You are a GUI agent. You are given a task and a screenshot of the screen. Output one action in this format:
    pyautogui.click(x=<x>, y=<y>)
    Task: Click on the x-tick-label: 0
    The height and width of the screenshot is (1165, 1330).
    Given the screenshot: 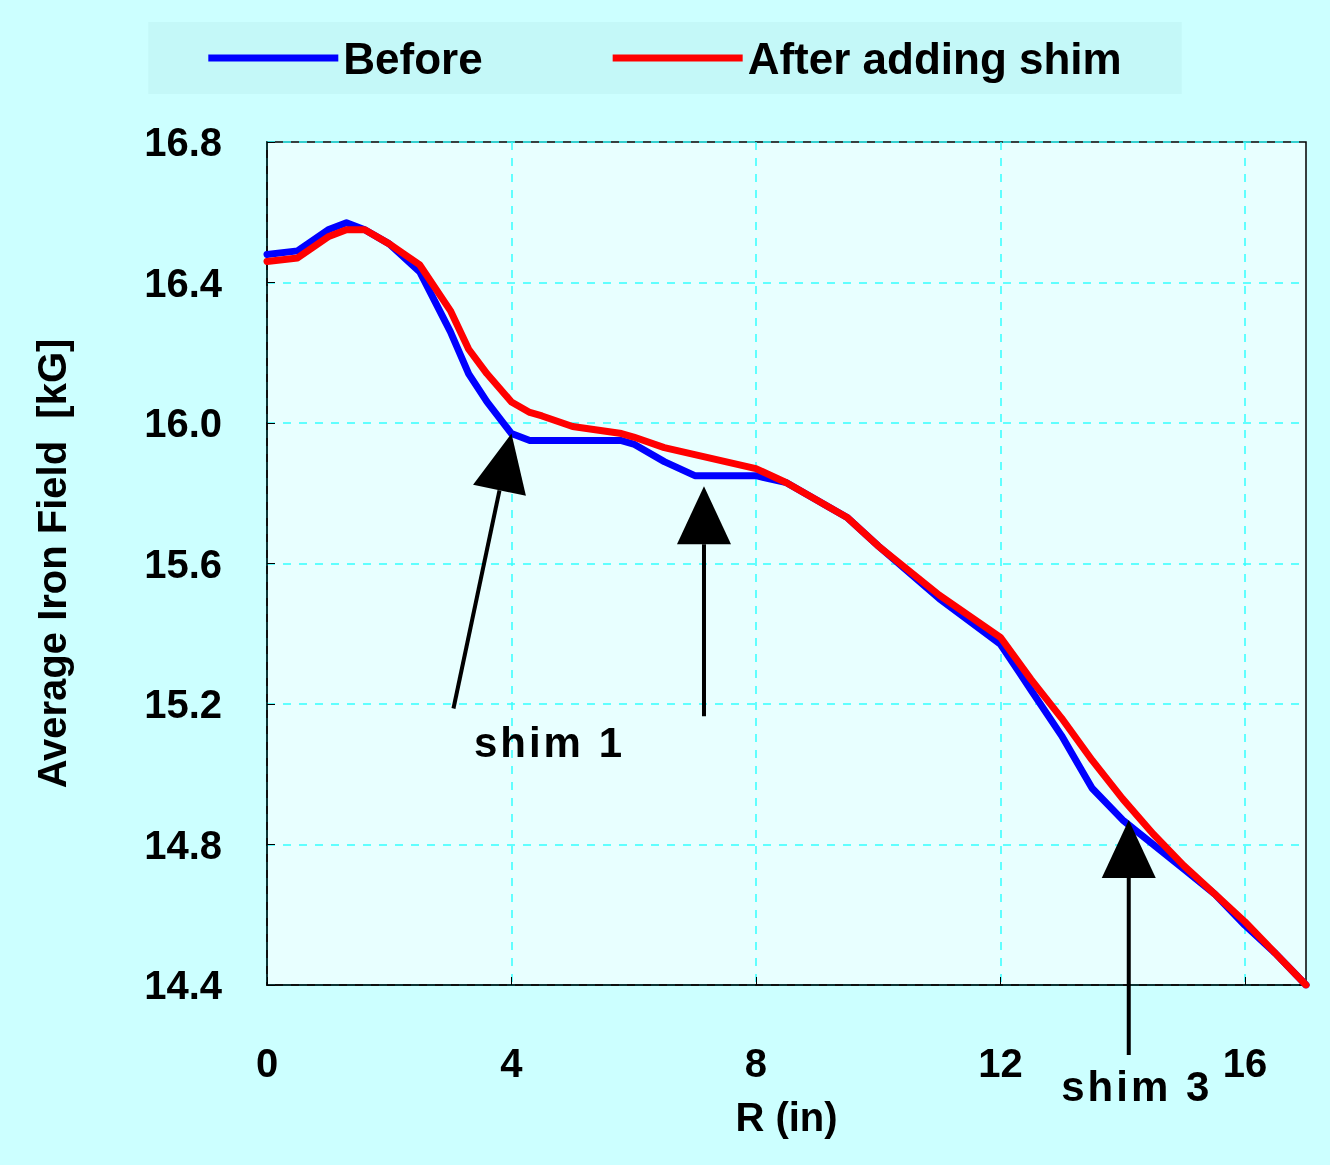 What is the action you would take?
    pyautogui.click(x=267, y=1063)
    